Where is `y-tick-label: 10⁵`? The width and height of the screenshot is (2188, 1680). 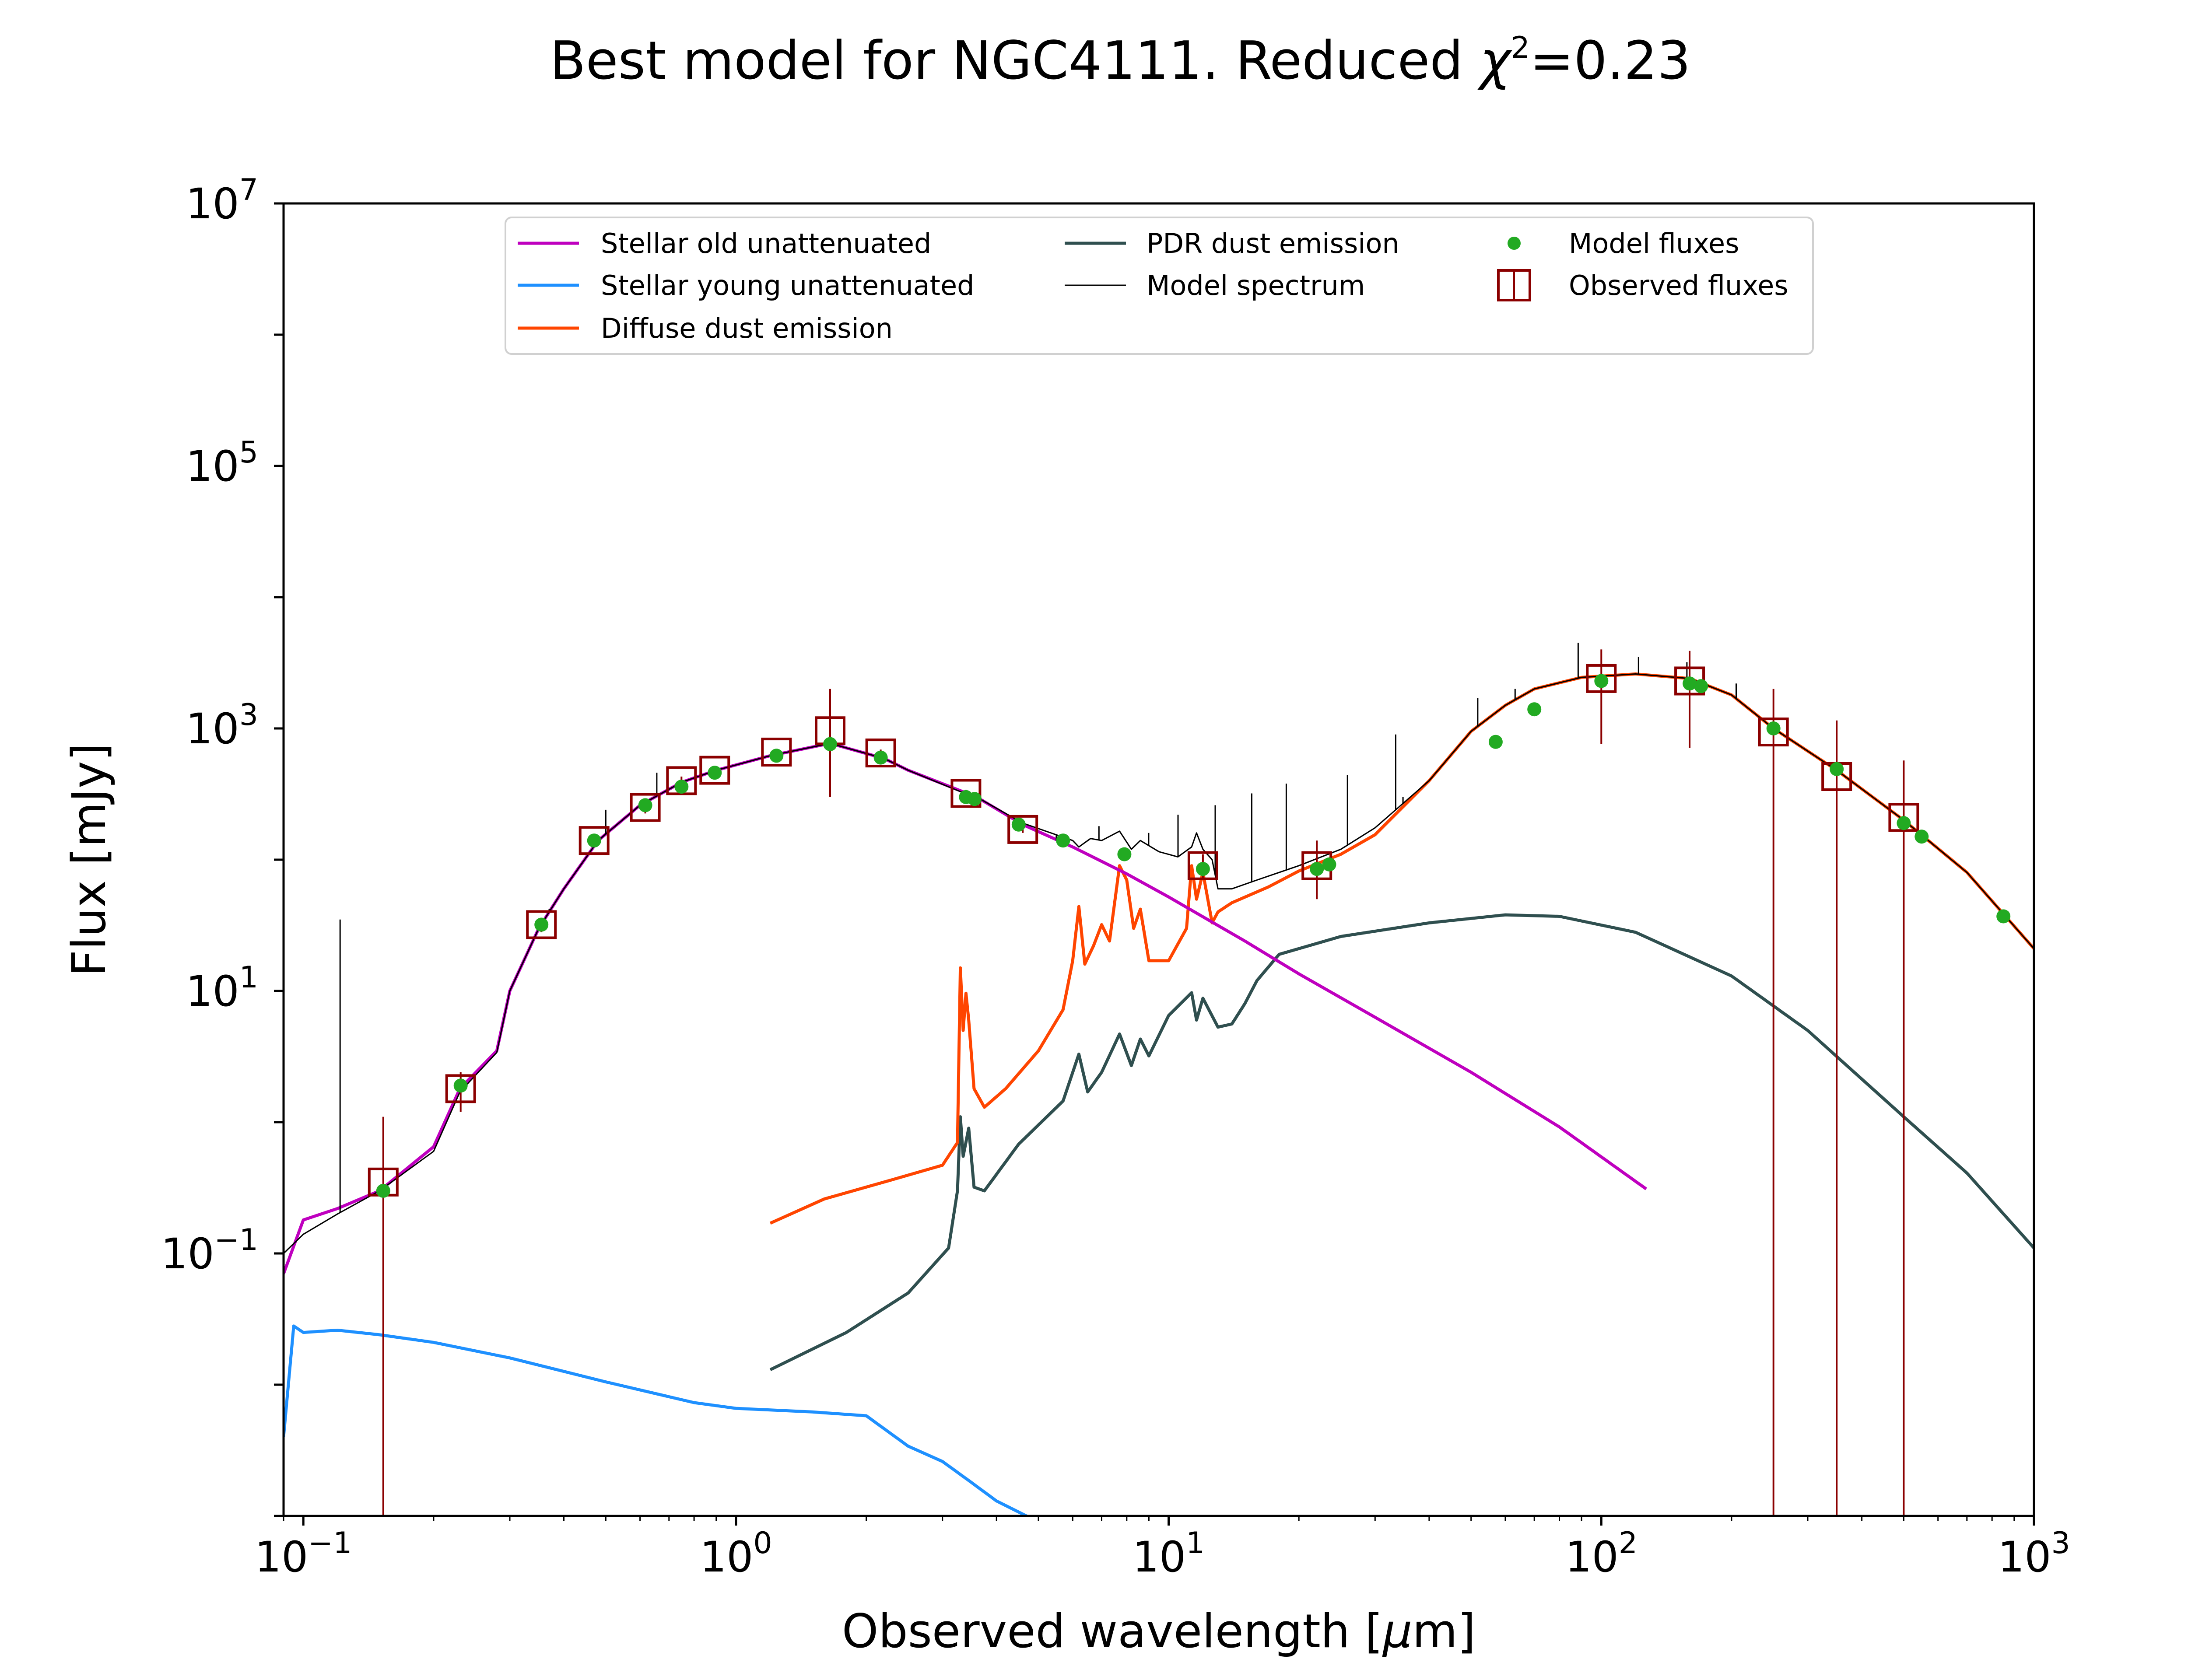 y-tick-label: 10⁵ is located at coordinates (222, 463).